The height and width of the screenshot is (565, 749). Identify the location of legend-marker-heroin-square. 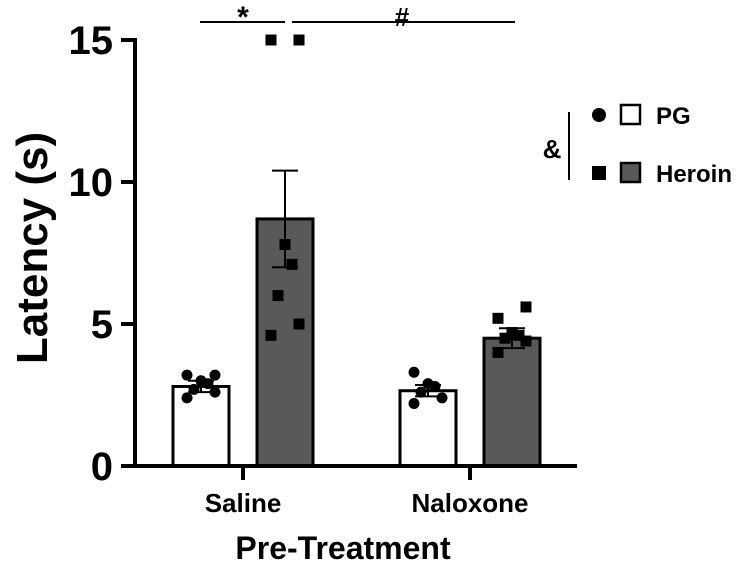
(599, 173).